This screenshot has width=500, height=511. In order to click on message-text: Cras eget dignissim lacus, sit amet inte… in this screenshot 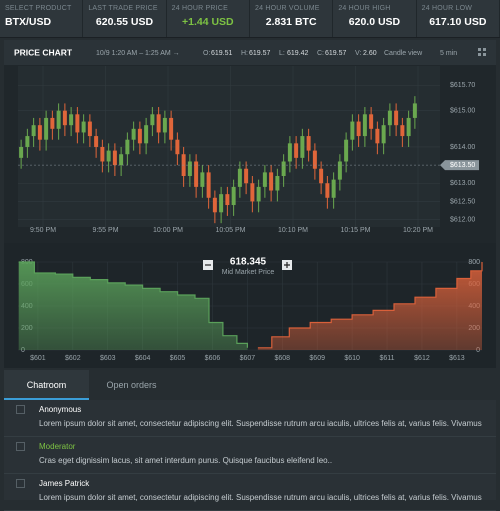, I will do `click(186, 460)`.